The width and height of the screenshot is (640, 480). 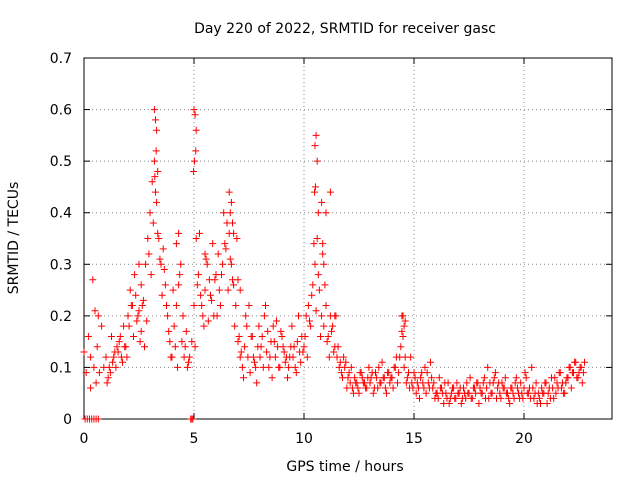 What do you see at coordinates (194, 439) in the screenshot?
I see `x-tick-label: 5` at bounding box center [194, 439].